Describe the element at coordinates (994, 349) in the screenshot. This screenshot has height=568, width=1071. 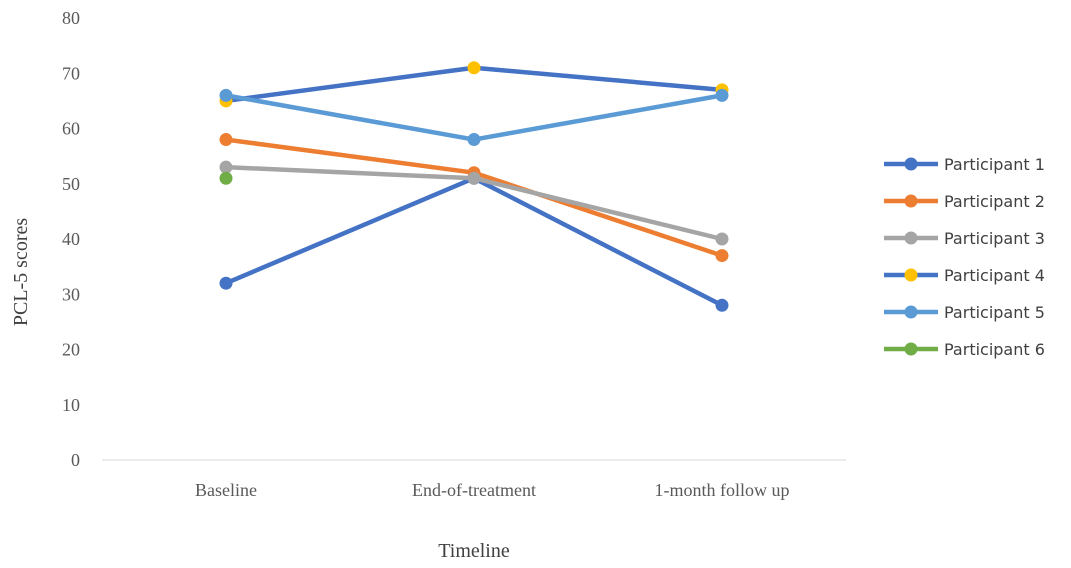
I see `legend-label: Participant 6` at that location.